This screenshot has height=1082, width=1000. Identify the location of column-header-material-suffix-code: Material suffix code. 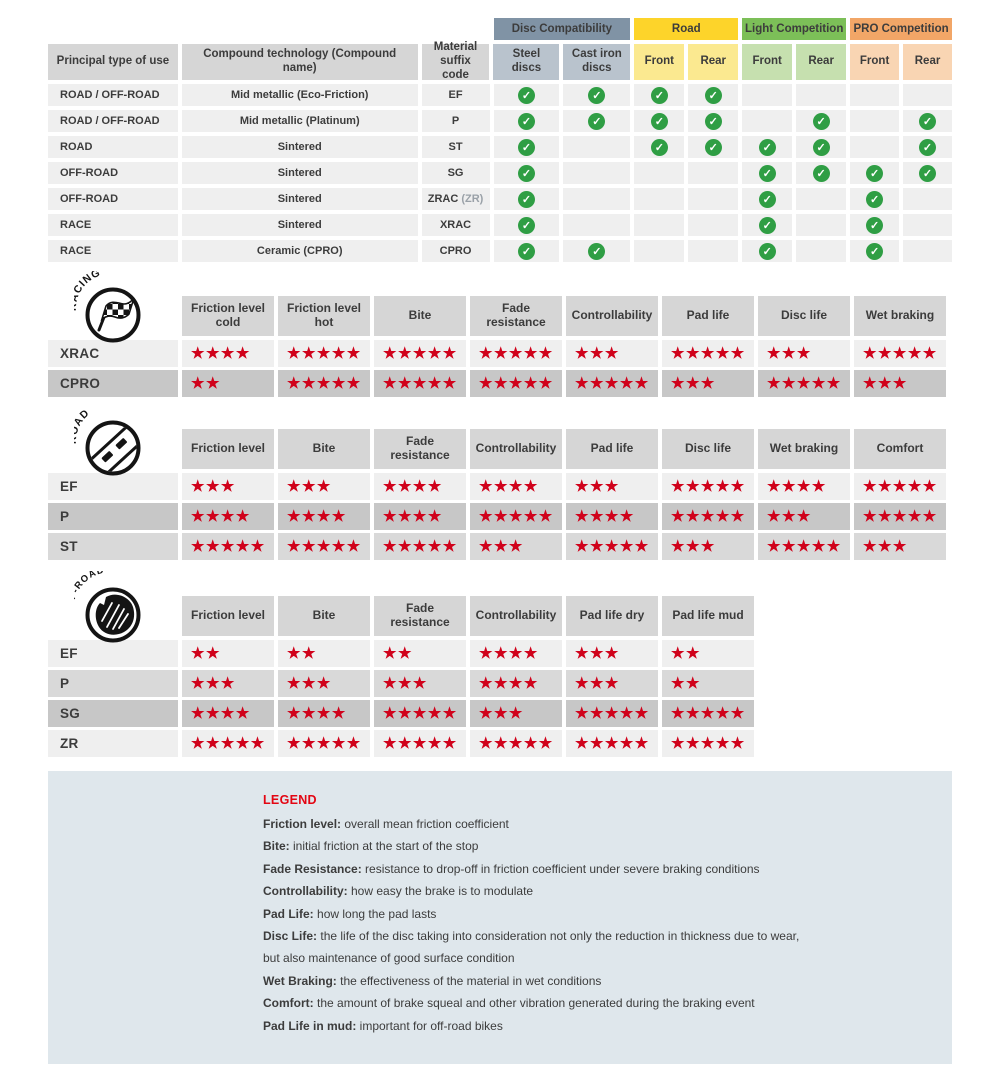
(455, 61).